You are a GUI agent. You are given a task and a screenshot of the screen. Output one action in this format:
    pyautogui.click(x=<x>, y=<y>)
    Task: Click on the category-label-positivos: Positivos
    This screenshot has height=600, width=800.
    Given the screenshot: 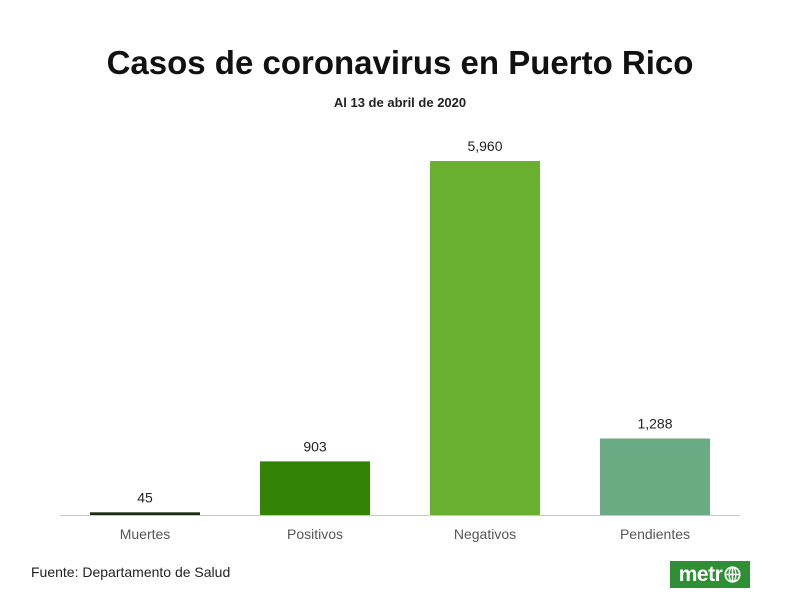 What is the action you would take?
    pyautogui.click(x=315, y=534)
    